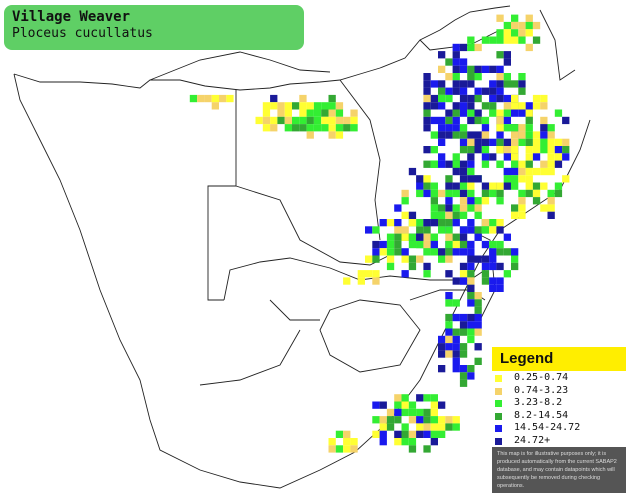 The height and width of the screenshot is (494, 627). What do you see at coordinates (313, 225) in the screenshot?
I see `botswana-border` at bounding box center [313, 225].